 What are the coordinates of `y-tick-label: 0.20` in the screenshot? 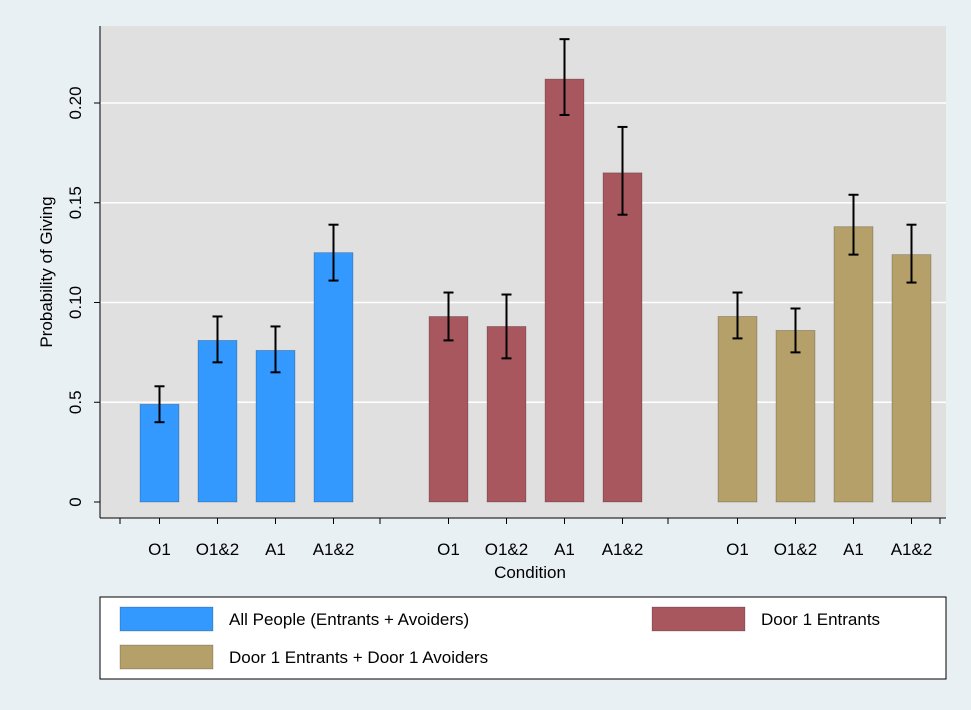 It's located at (75, 102).